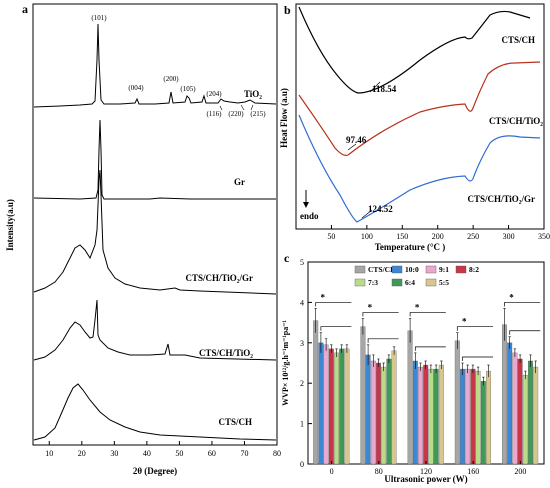  What do you see at coordinates (306, 205) in the screenshot?
I see `arrowhead-icon` at bounding box center [306, 205].